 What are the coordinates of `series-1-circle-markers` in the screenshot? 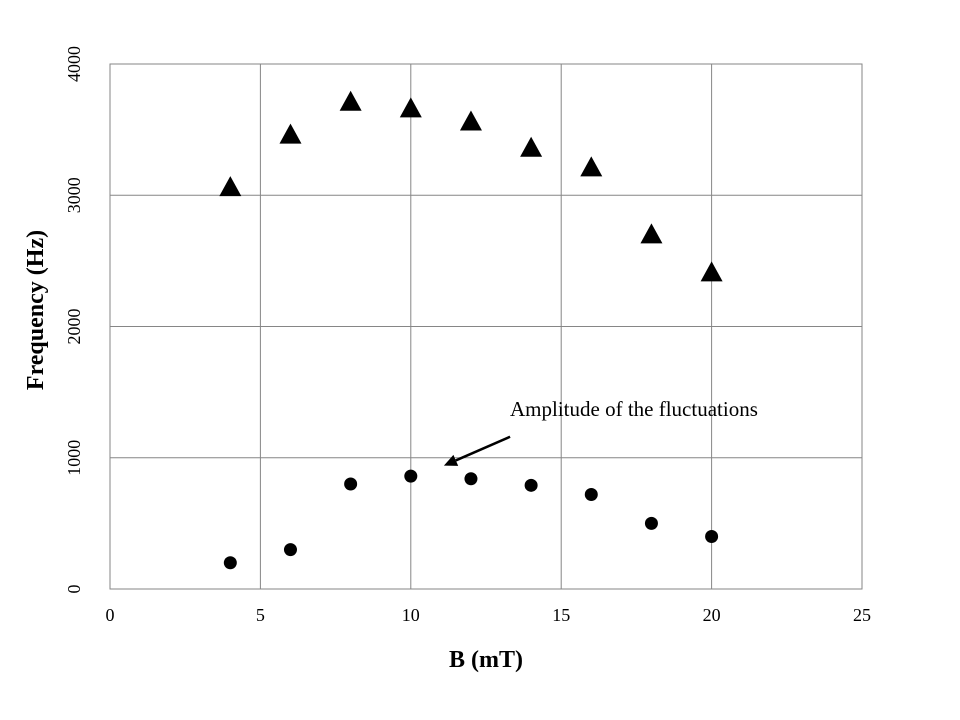 It's located at (471, 519).